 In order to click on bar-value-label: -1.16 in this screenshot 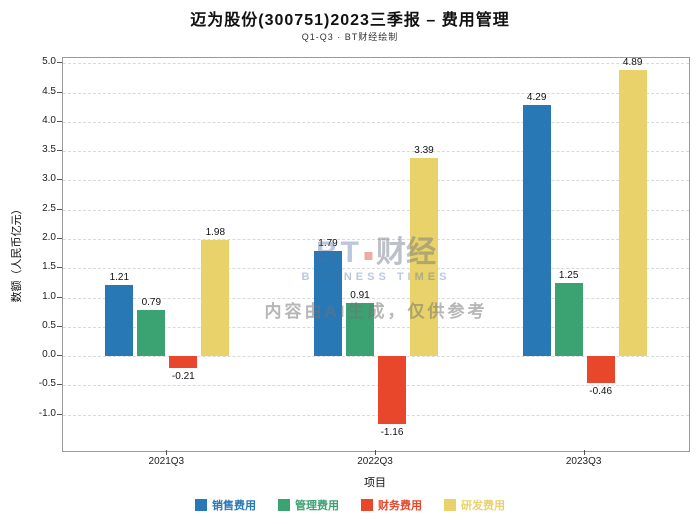, I will do `click(392, 433)`.